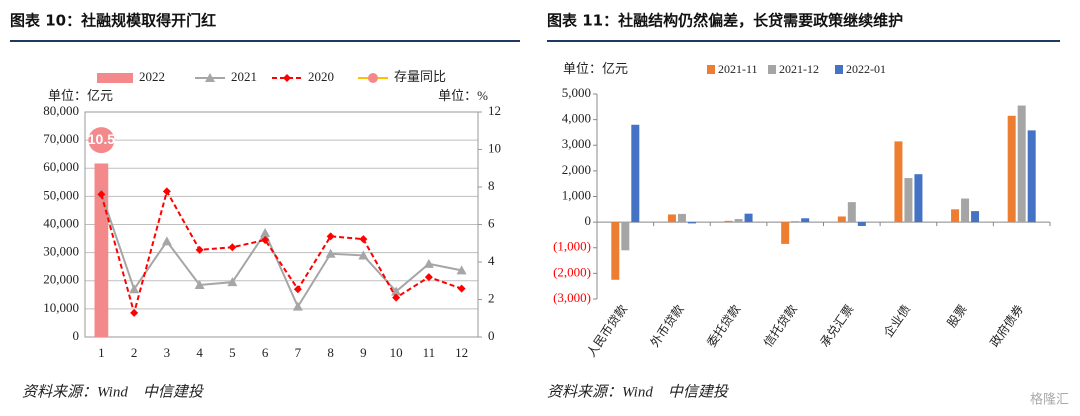 The width and height of the screenshot is (1080, 416). What do you see at coordinates (491, 335) in the screenshot?
I see `y2-tick-label: 0` at bounding box center [491, 335].